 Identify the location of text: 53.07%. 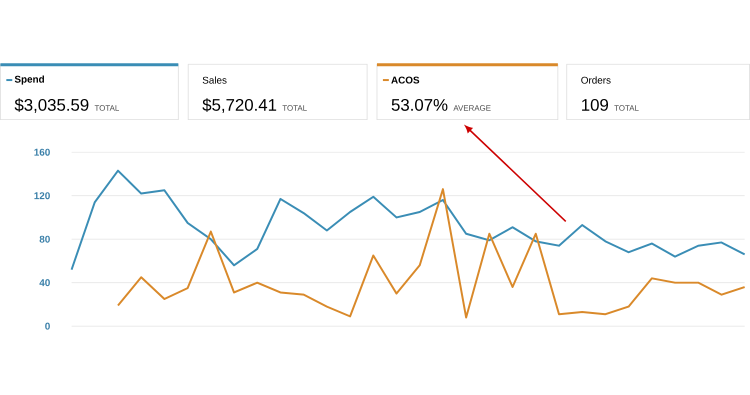
(420, 104).